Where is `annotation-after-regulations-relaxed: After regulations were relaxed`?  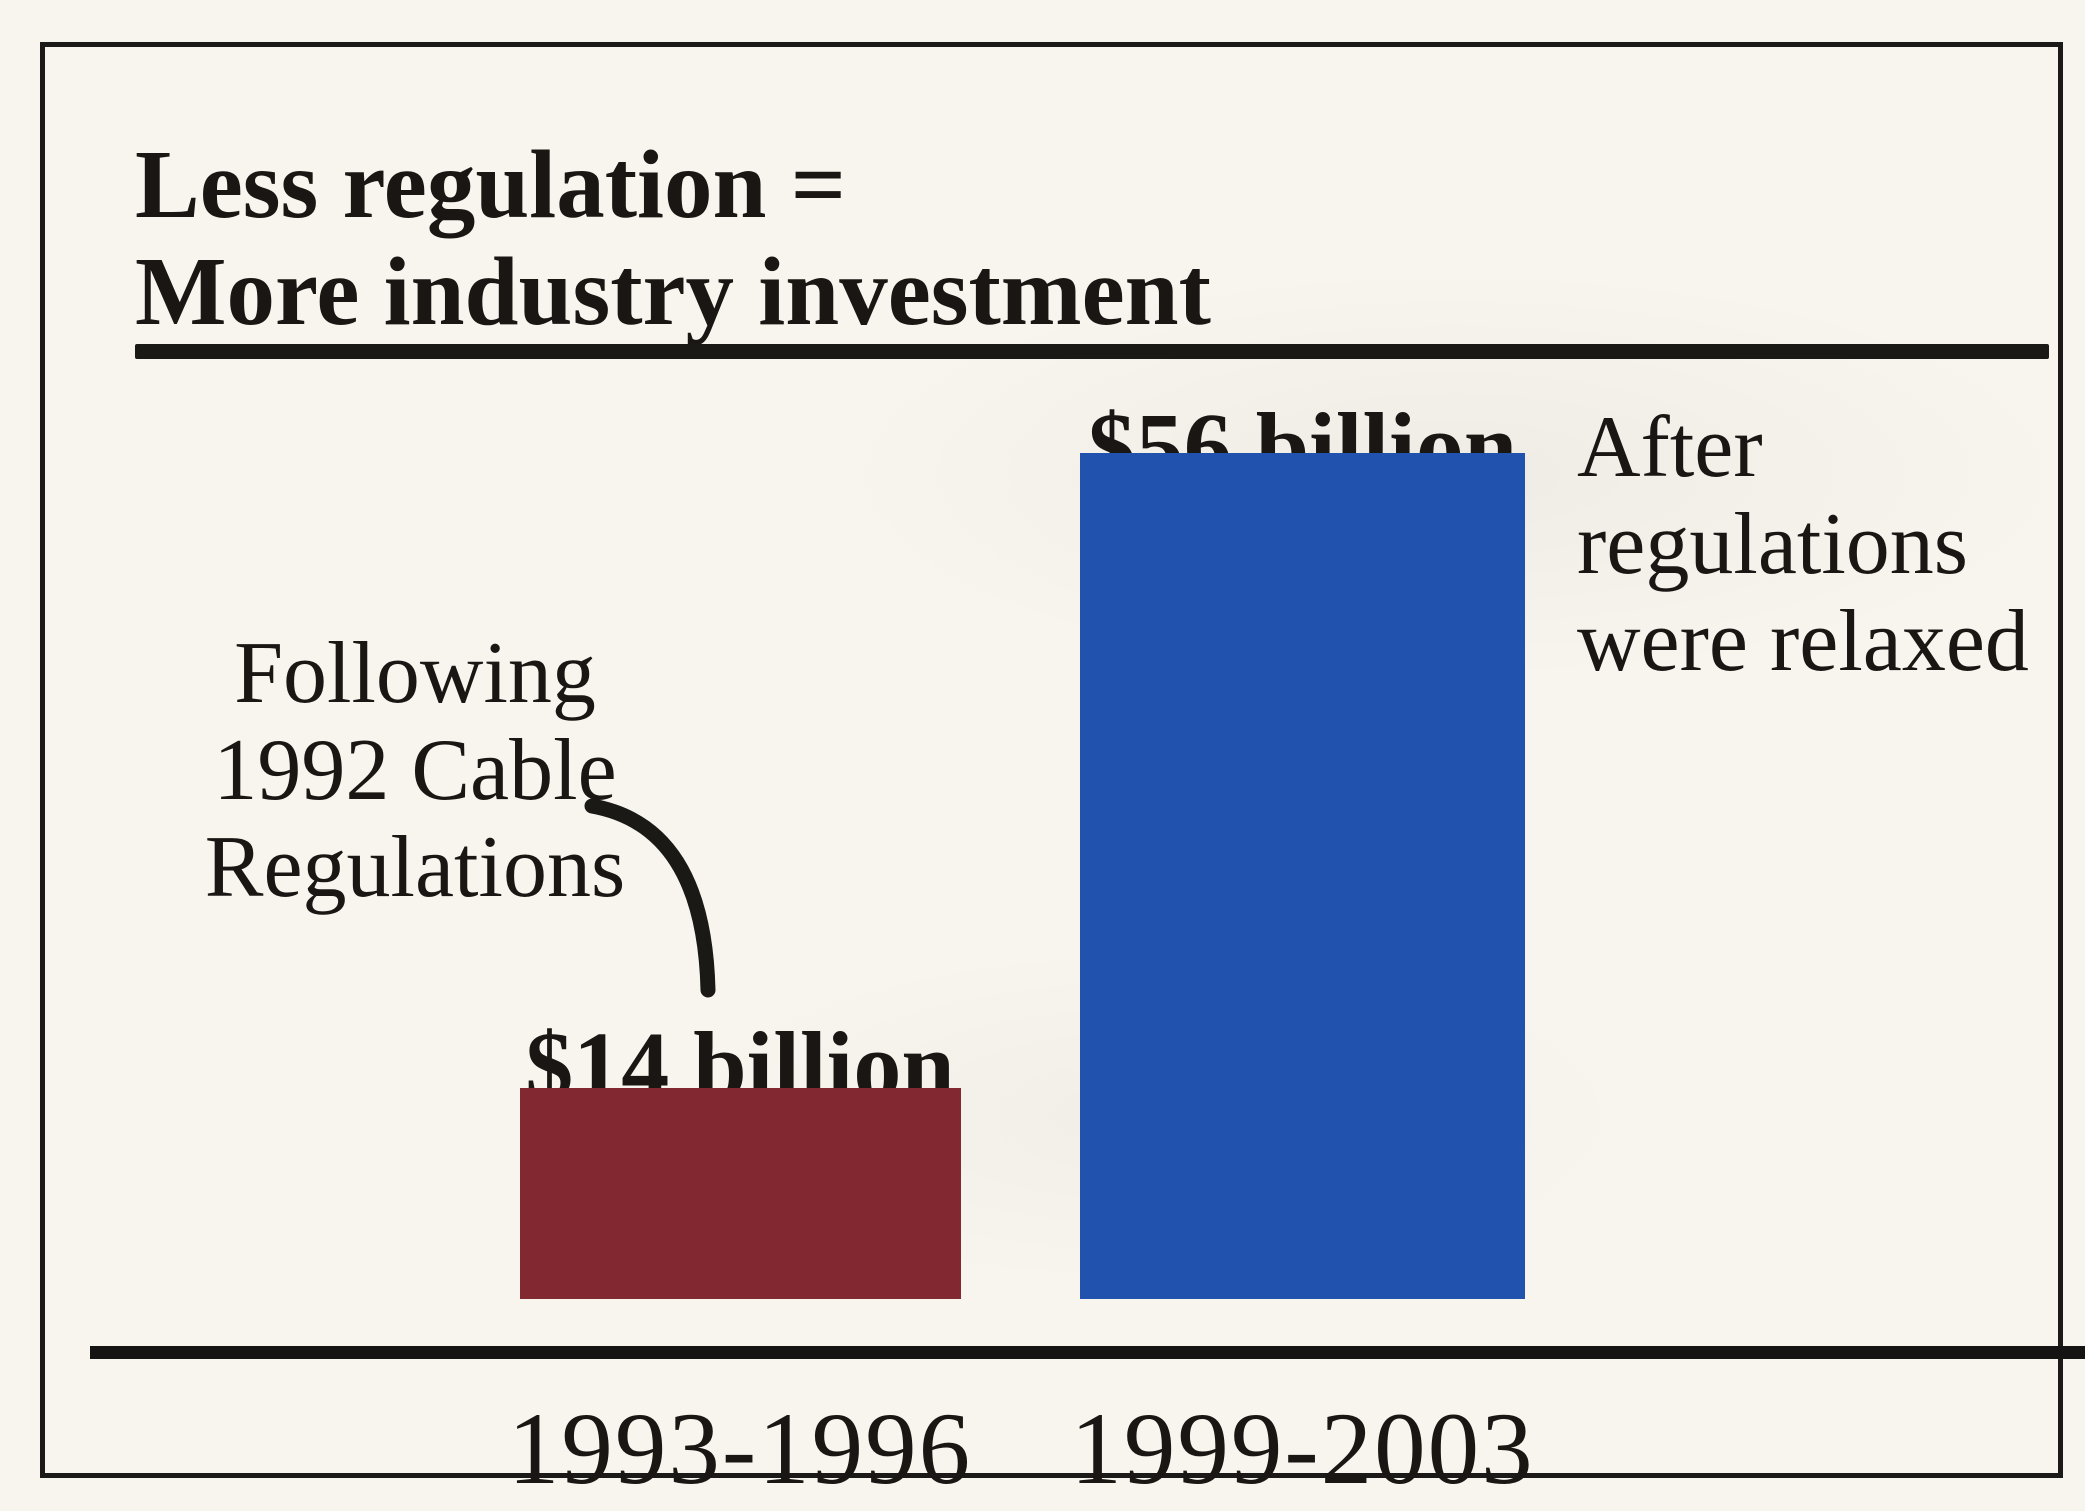
annotation-after-regulations-relaxed: After regulations were relaxed is located at coordinates (1831, 544).